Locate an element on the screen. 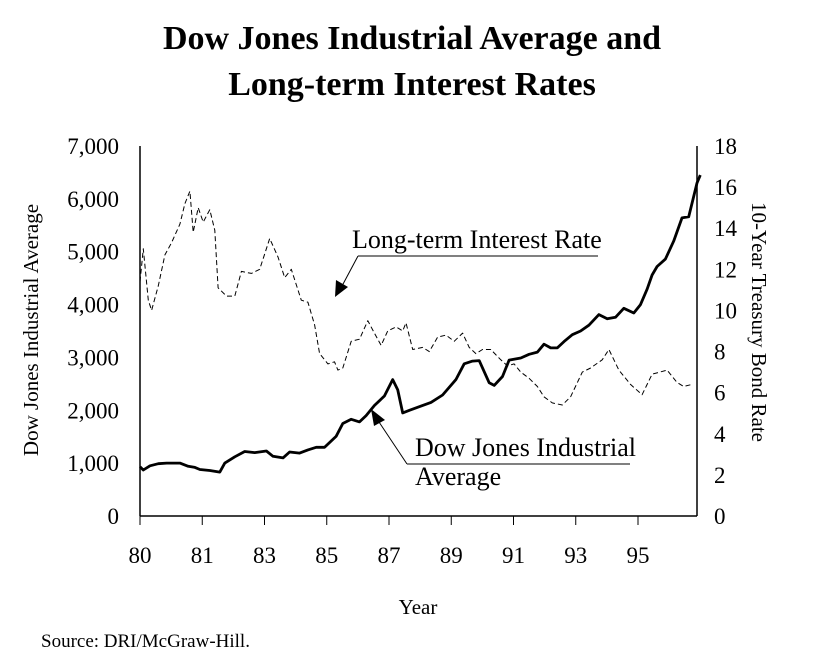 This screenshot has height=662, width=823. annotation-dow: Dow Jones Industrial Average is located at coordinates (503, 450).